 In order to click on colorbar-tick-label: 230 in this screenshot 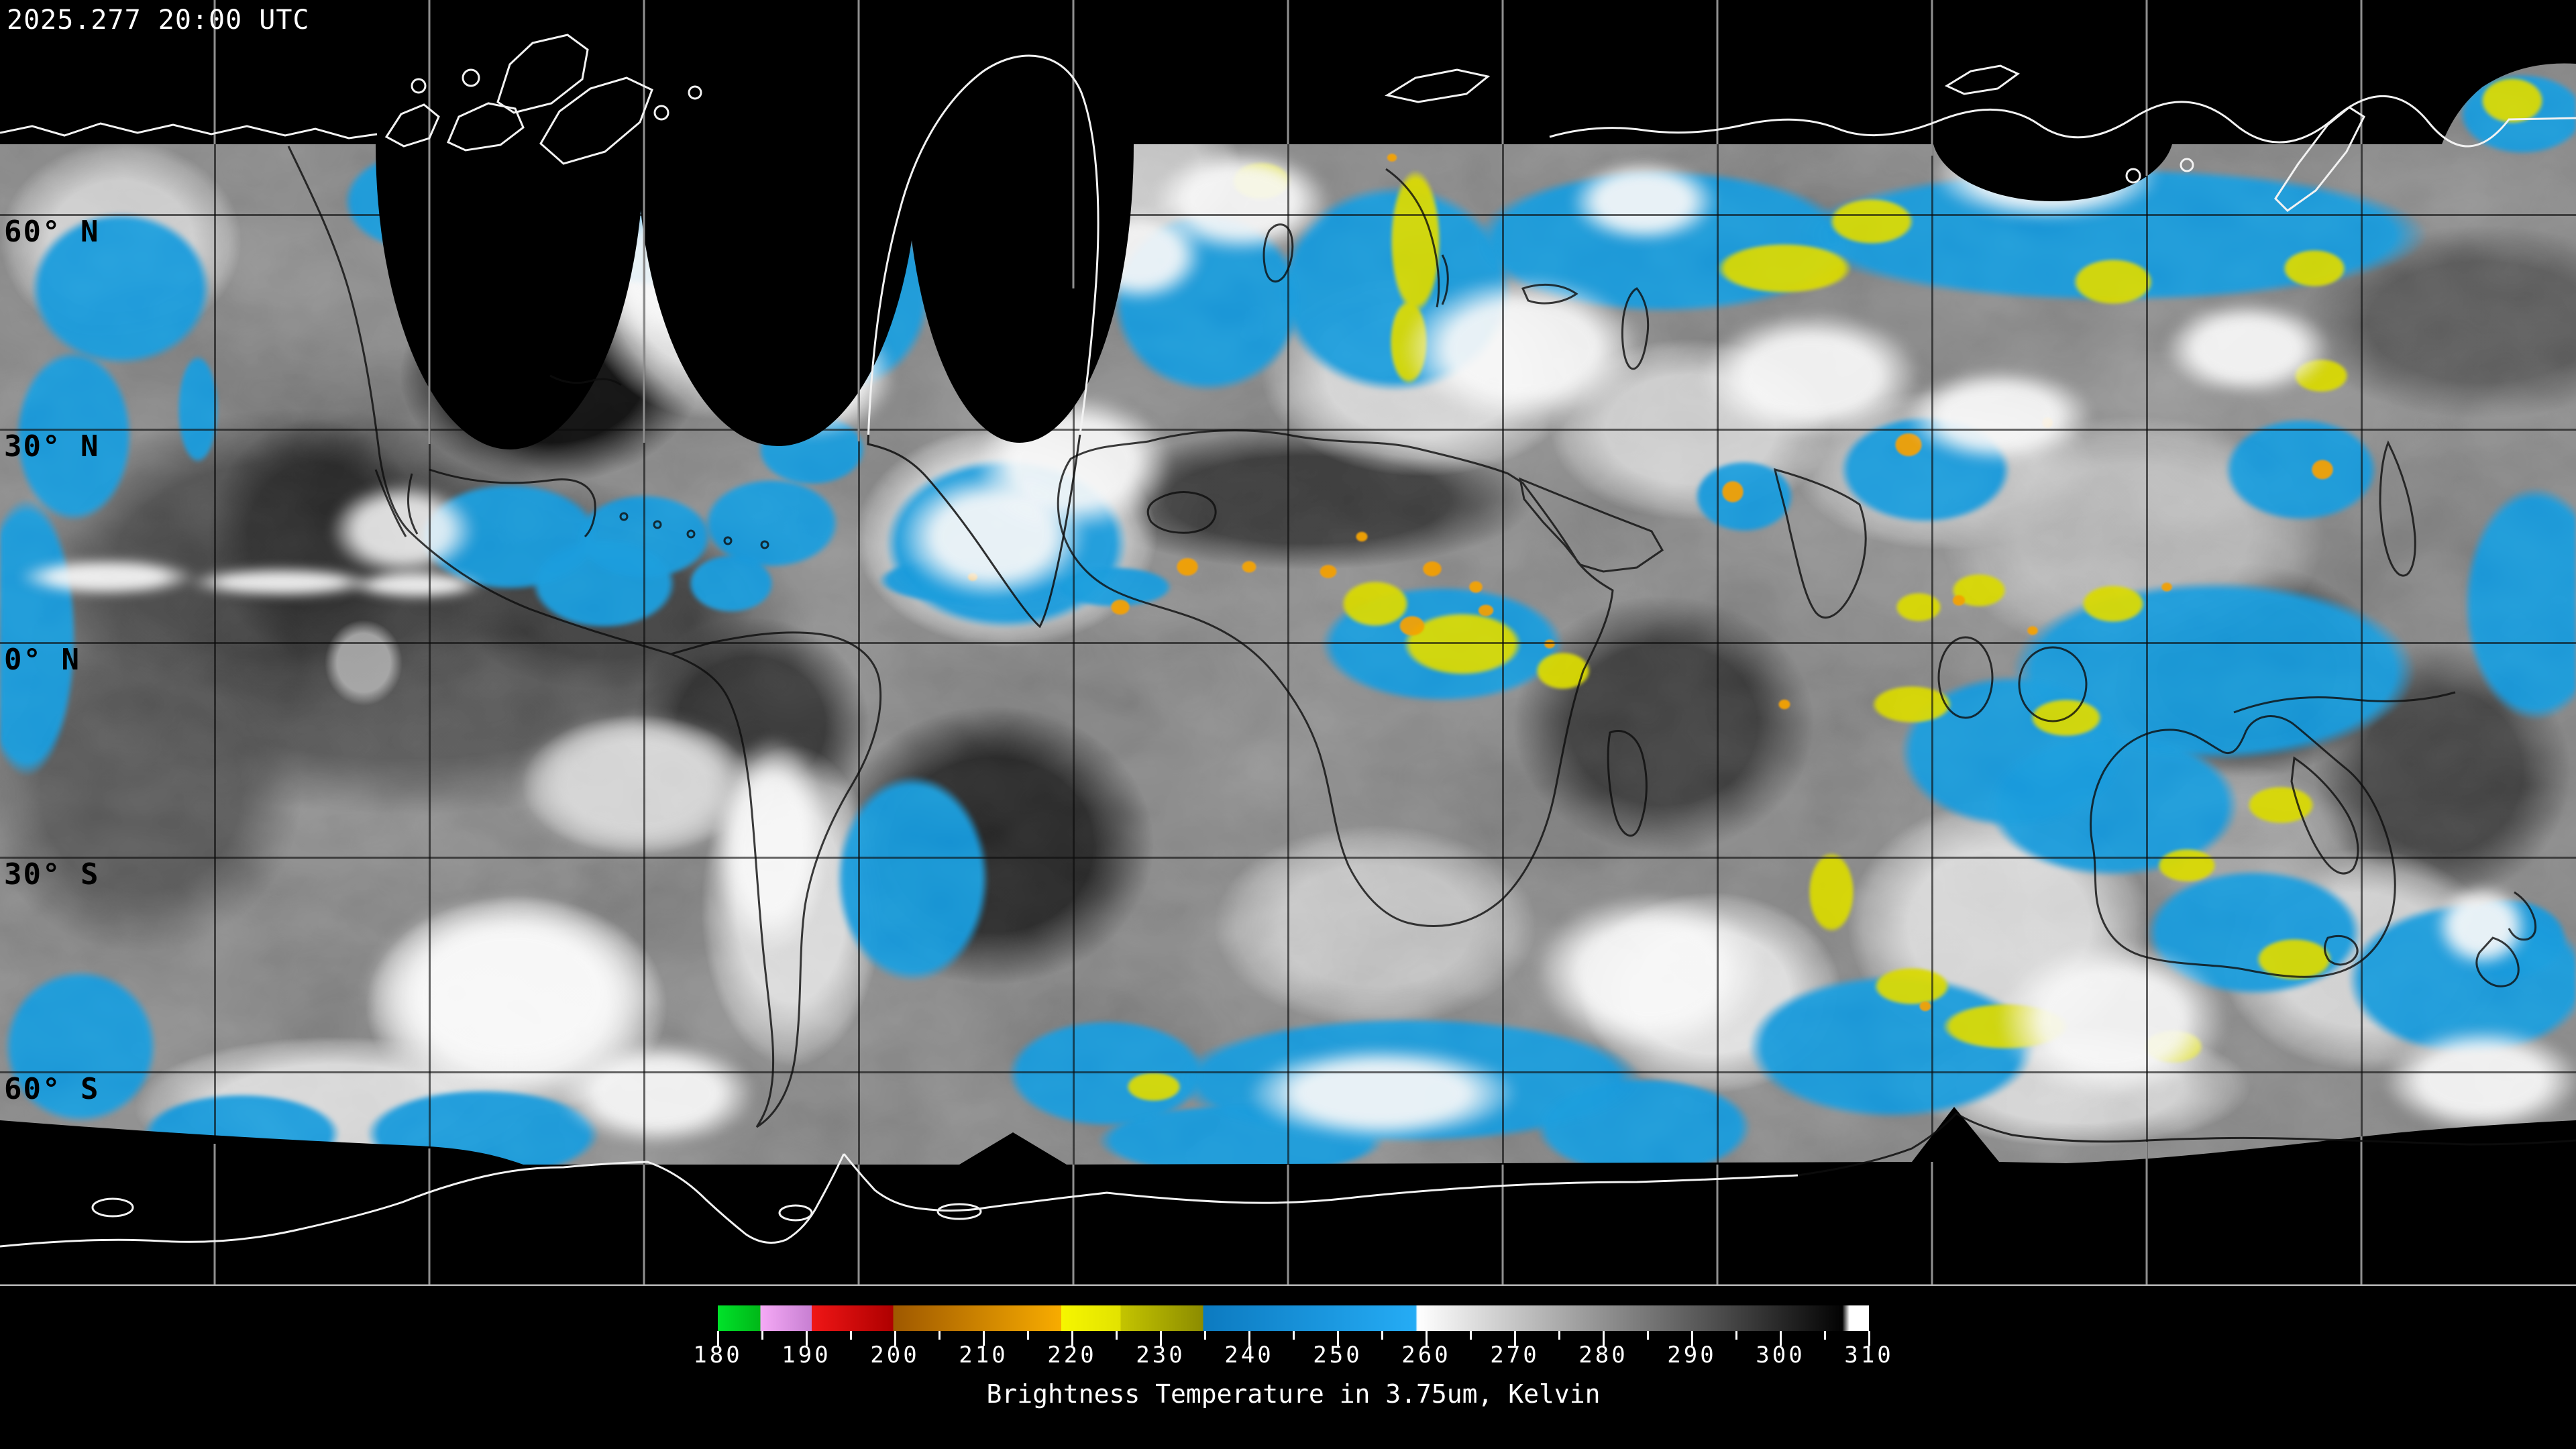, I will do `click(1160, 1355)`.